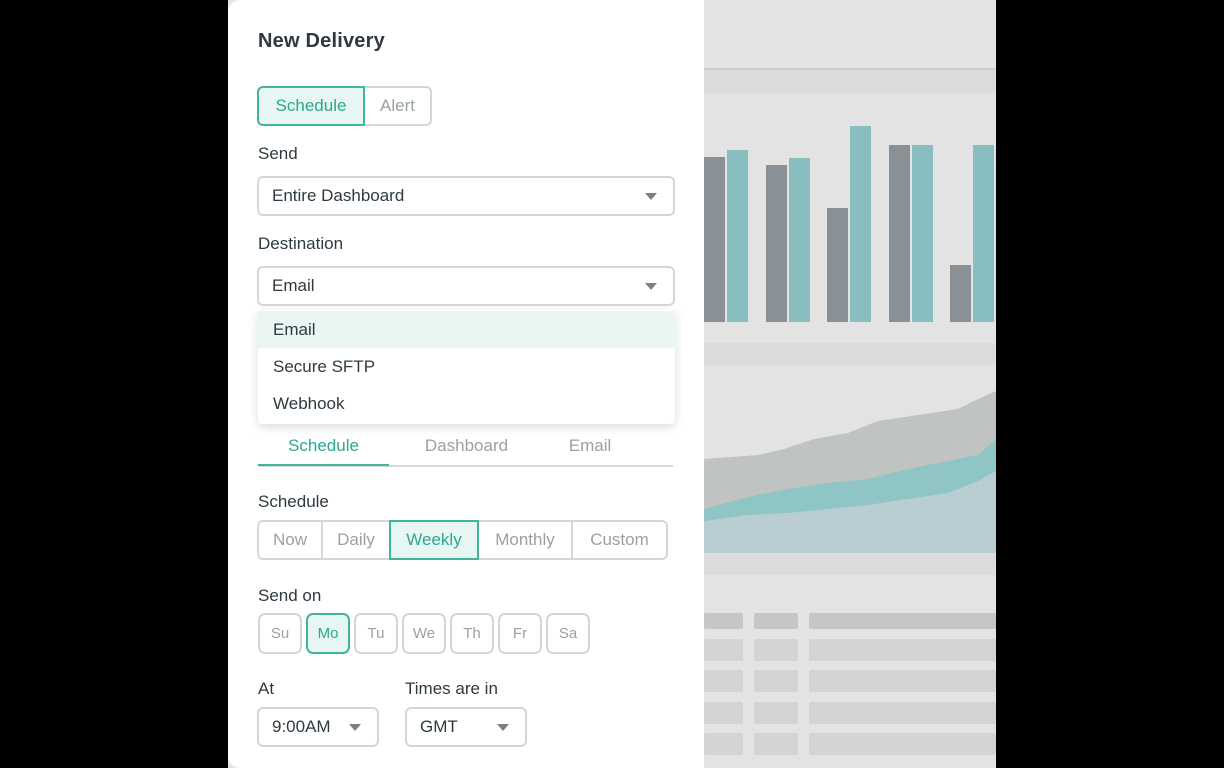 The width and height of the screenshot is (1224, 768). I want to click on day-saturday-button: Sa, so click(568, 633).